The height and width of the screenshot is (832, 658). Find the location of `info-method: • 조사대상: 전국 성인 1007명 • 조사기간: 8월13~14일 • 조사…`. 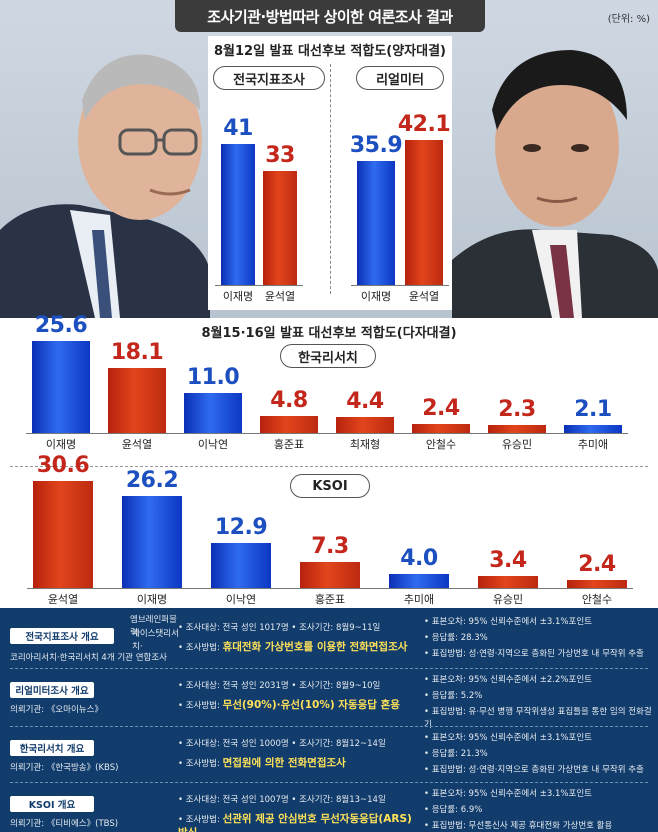

info-method: • 조사대상: 전국 성인 1007명 • 조사기간: 8월13~14일 • 조사… is located at coordinates (295, 813).